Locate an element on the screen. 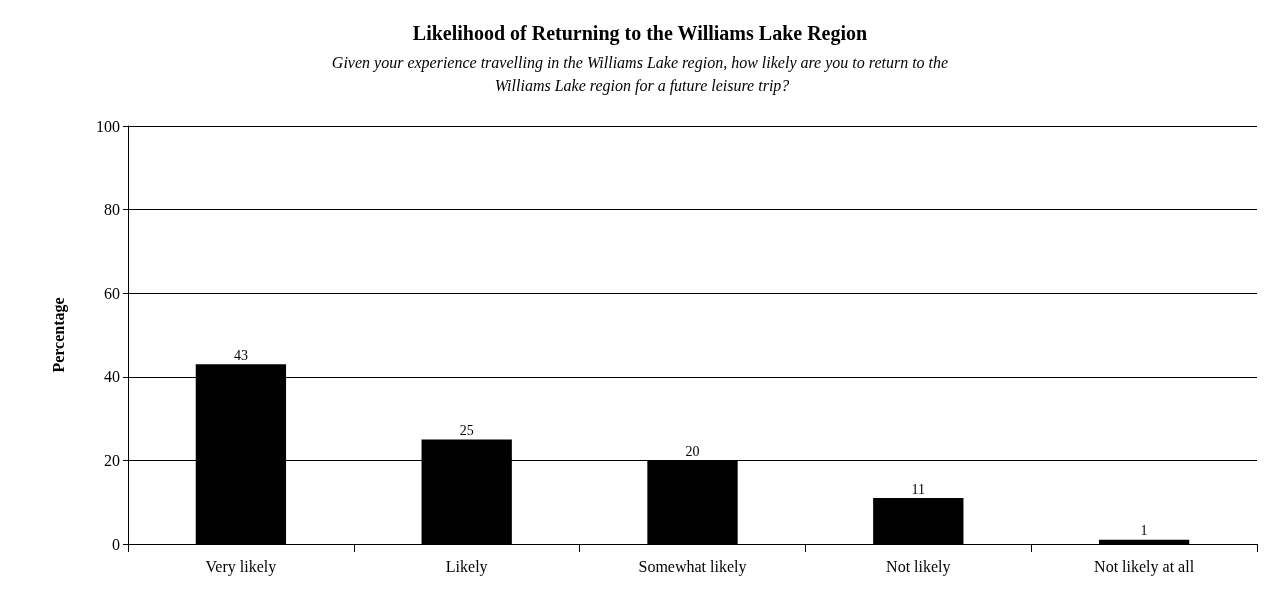 The height and width of the screenshot is (608, 1280). y-tick-label: 100 is located at coordinates (108, 126).